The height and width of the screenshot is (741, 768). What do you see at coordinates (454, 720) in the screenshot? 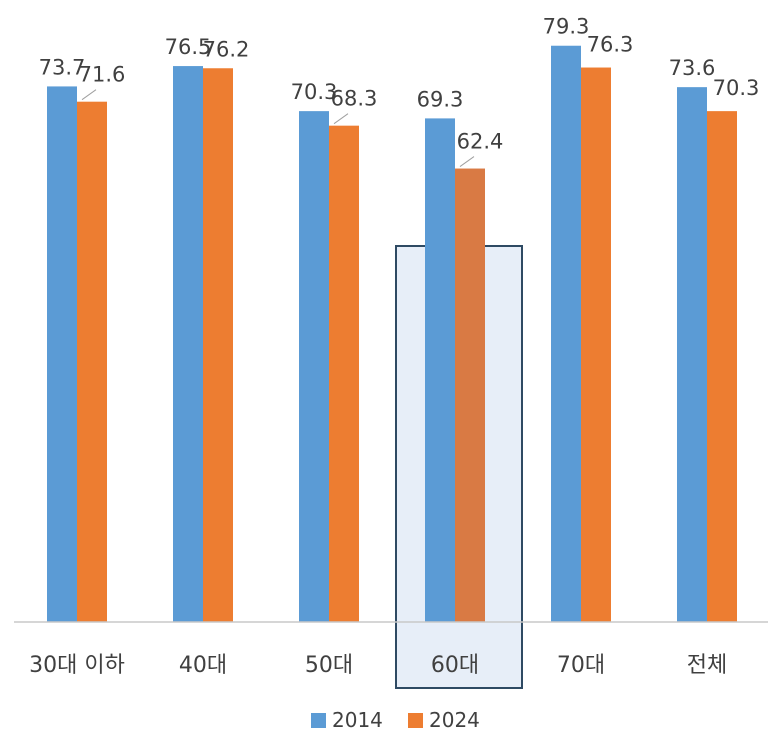
I see `legend-label-2024: 2024` at bounding box center [454, 720].